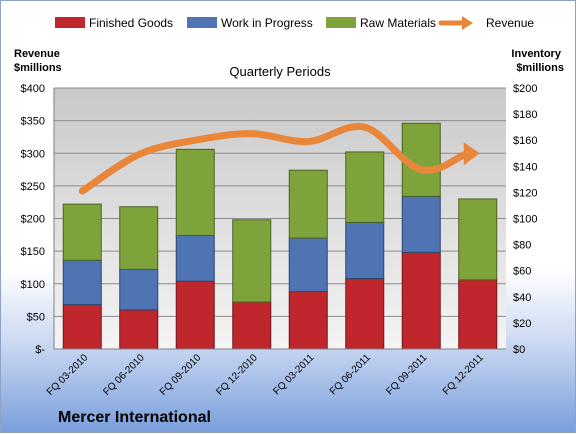  Describe the element at coordinates (463, 374) in the screenshot. I see `x-tick-label: FQ 12-2011` at that location.